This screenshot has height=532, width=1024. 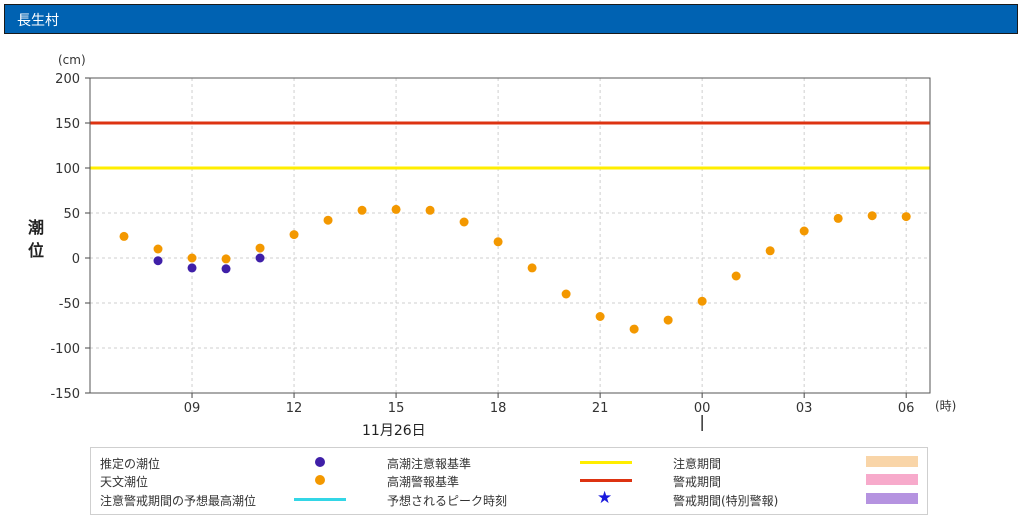 I want to click on legend-peak-time-label: 予想されるピーク時刻, so click(x=447, y=501).